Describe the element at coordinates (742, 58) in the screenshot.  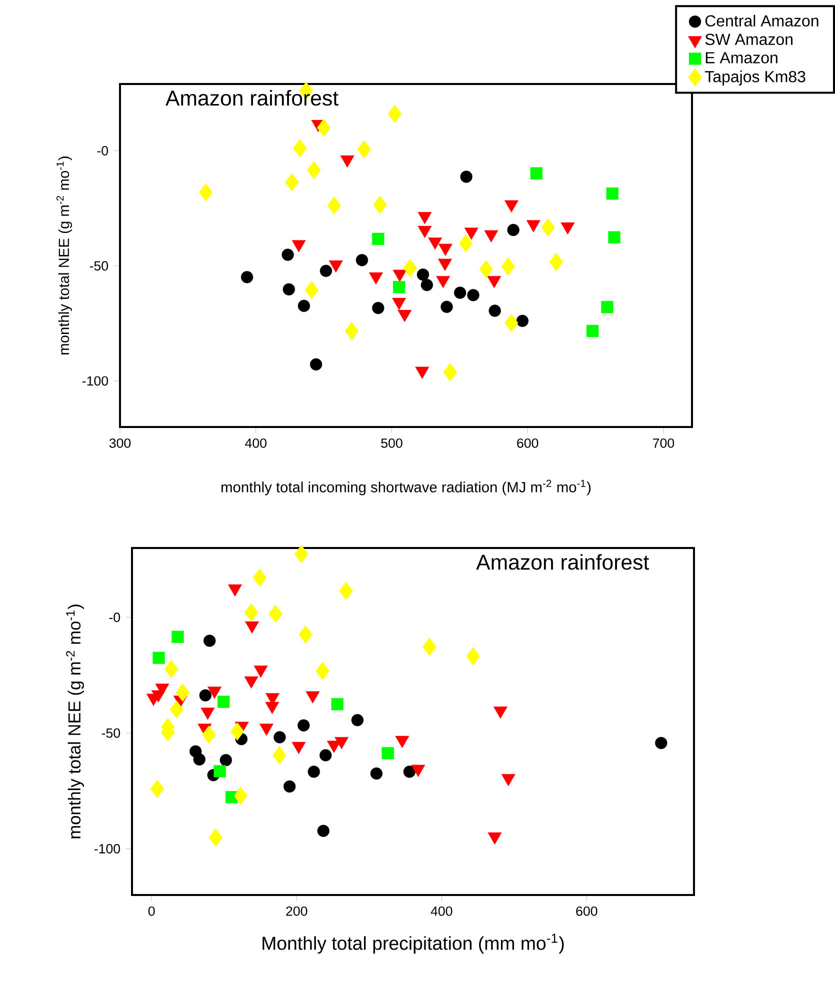
I see `legend-label: E Amazon` at that location.